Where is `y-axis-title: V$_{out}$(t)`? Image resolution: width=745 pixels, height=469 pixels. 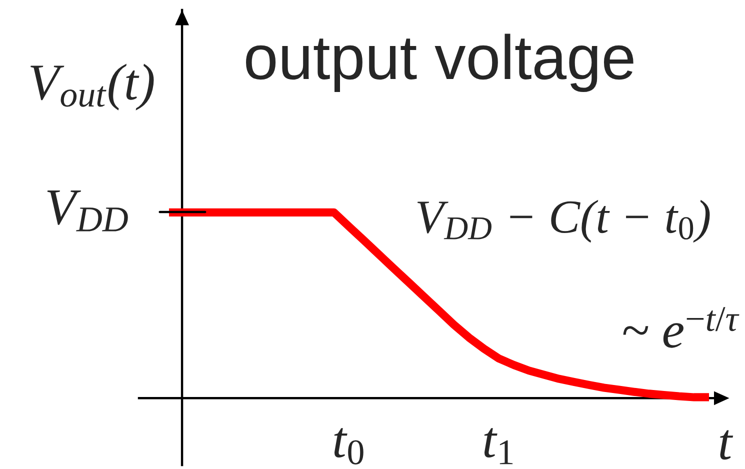
y-axis-title: V$_{out}$(t) is located at coordinates (92, 87).